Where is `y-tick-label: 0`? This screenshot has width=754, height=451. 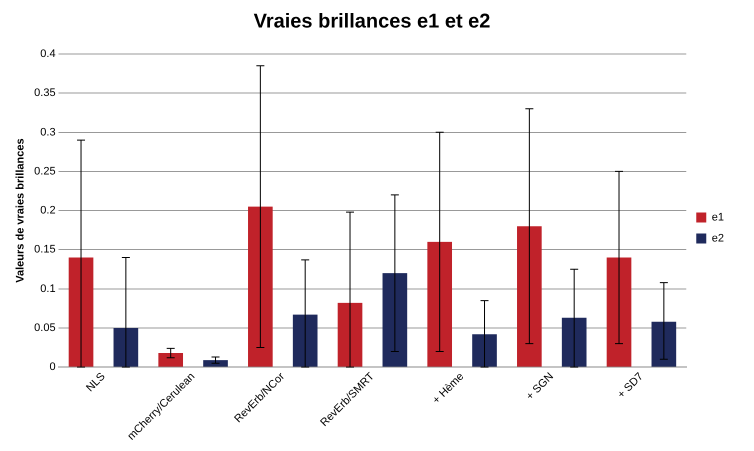 y-tick-label: 0 is located at coordinates (52, 367).